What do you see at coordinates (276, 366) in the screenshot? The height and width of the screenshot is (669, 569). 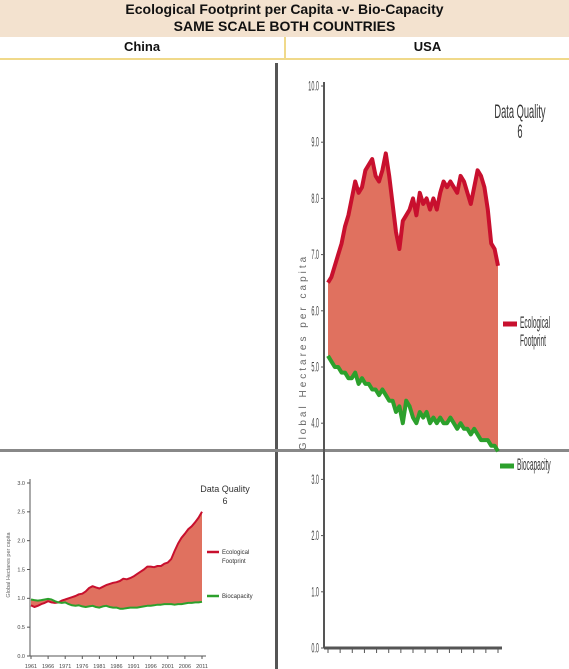 I see `vertical-divider` at bounding box center [276, 366].